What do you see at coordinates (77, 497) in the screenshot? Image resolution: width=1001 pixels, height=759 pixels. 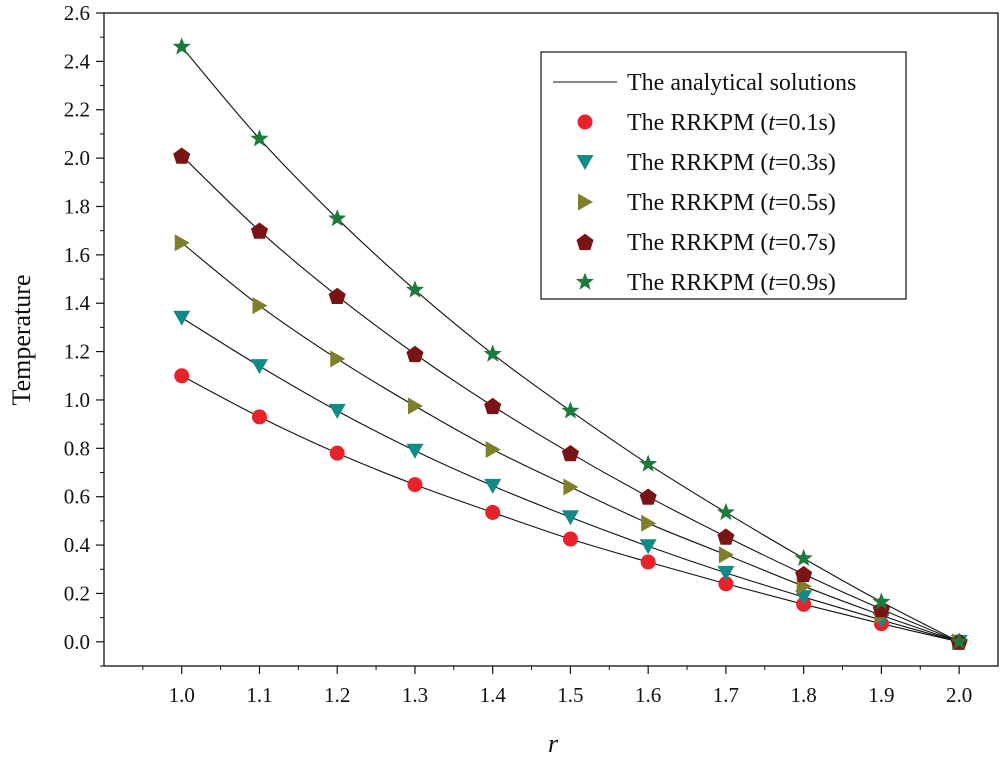 I see `y-tick-label: 0.6` at bounding box center [77, 497].